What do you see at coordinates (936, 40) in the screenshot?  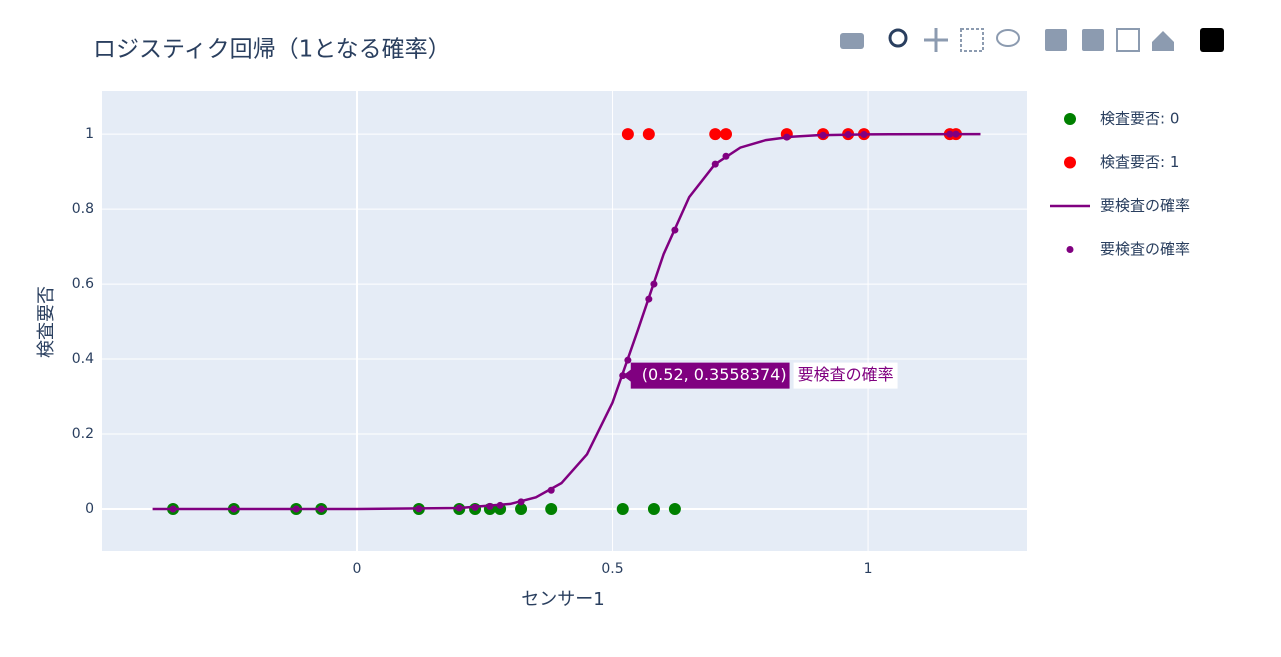 I see `pan-icon` at bounding box center [936, 40].